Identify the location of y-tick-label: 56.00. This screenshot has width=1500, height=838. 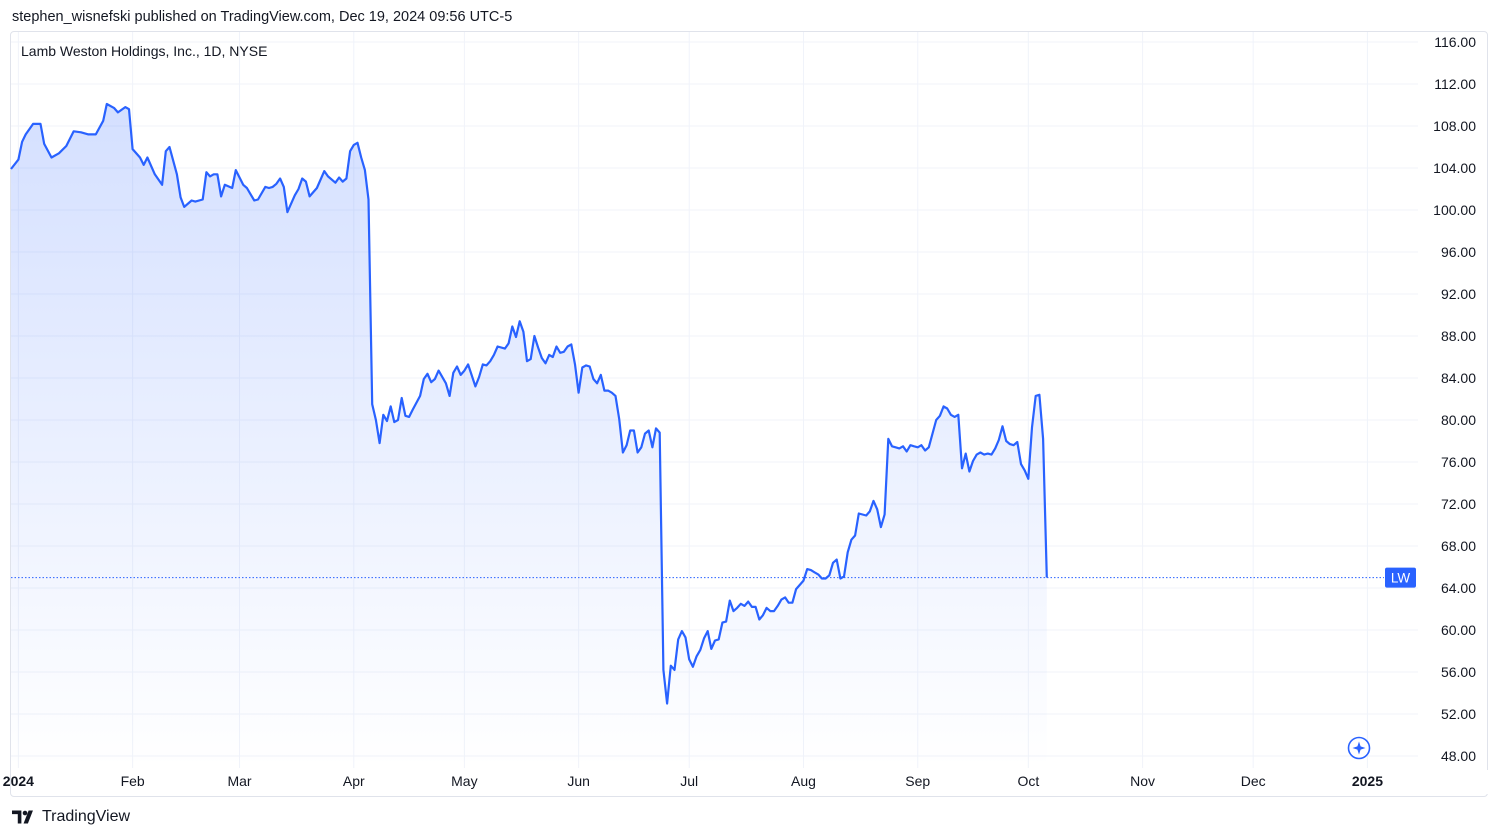
(1458, 672).